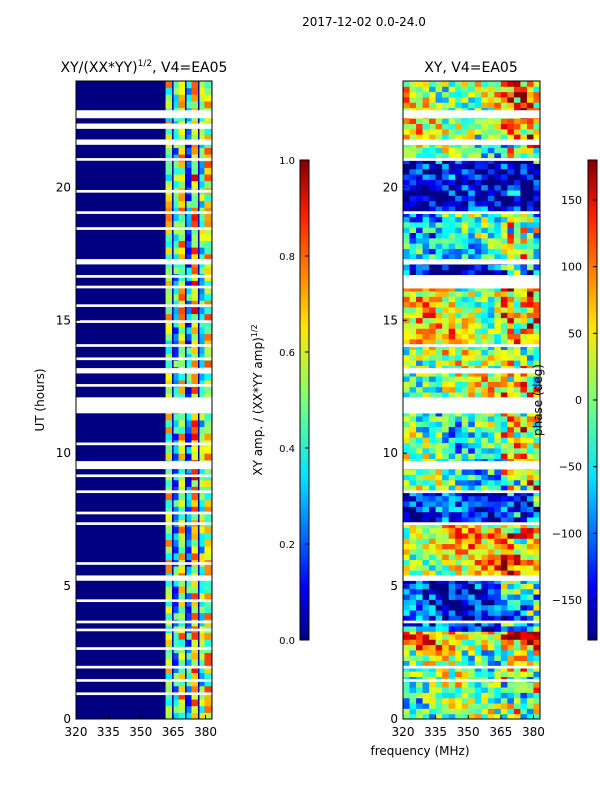 The image size is (600, 800). I want to click on colorbar-tick-label: 0.2, so click(287, 545).